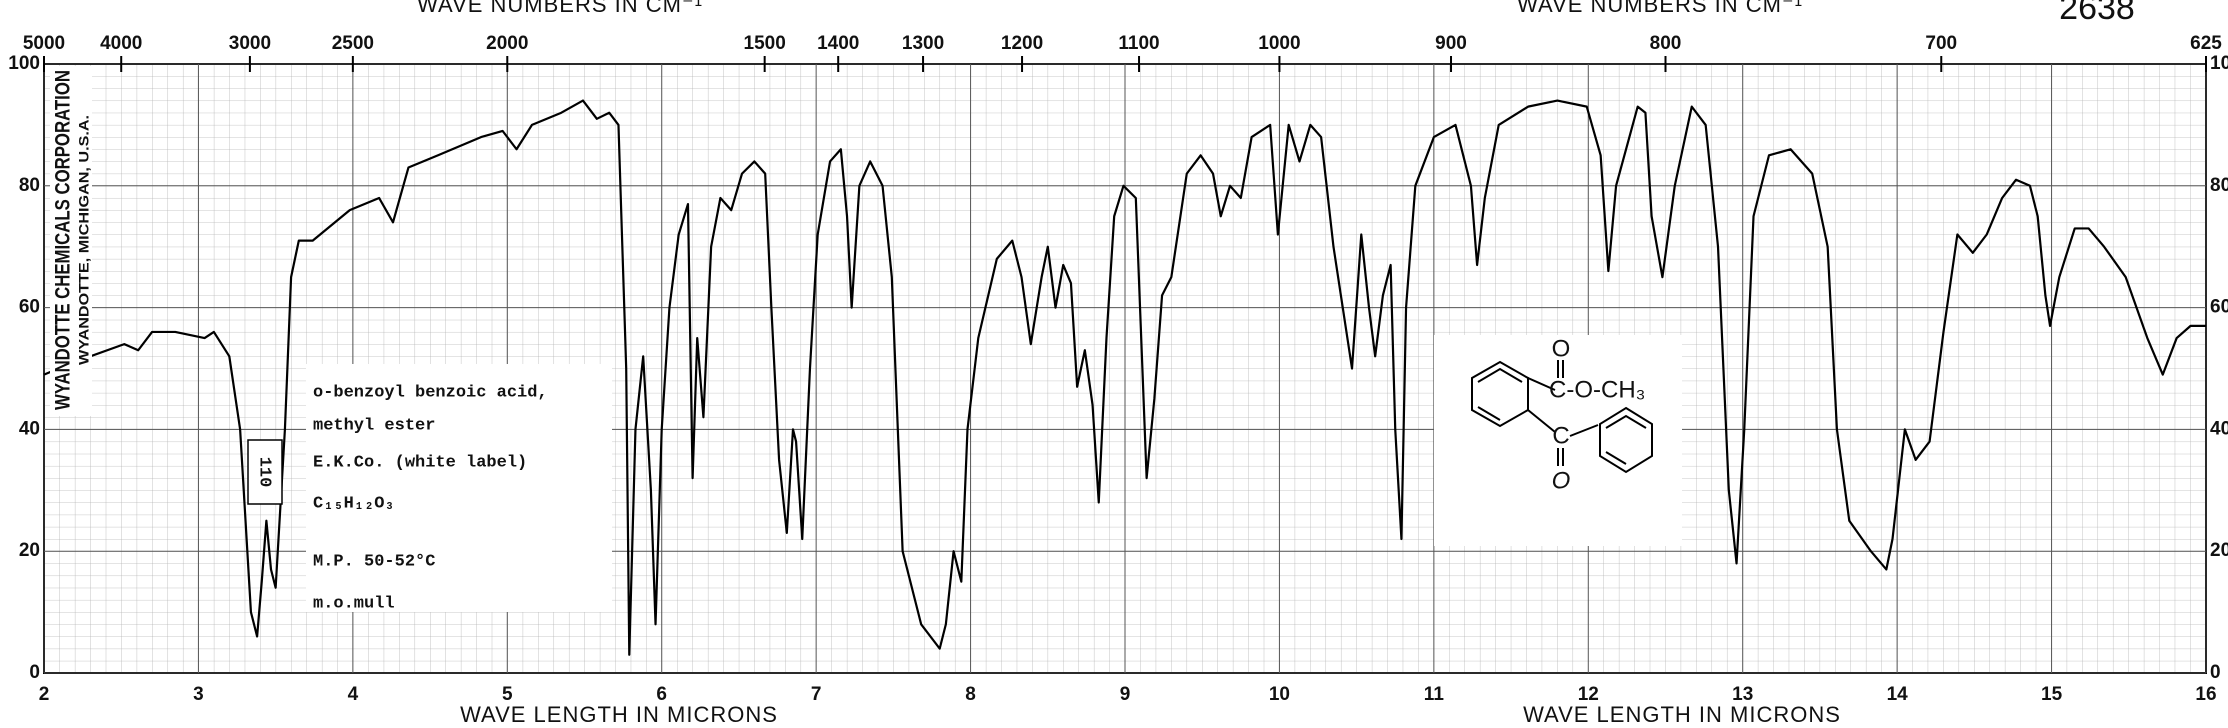  What do you see at coordinates (1941, 43) in the screenshot?
I see `x2-tick-label: 700` at bounding box center [1941, 43].